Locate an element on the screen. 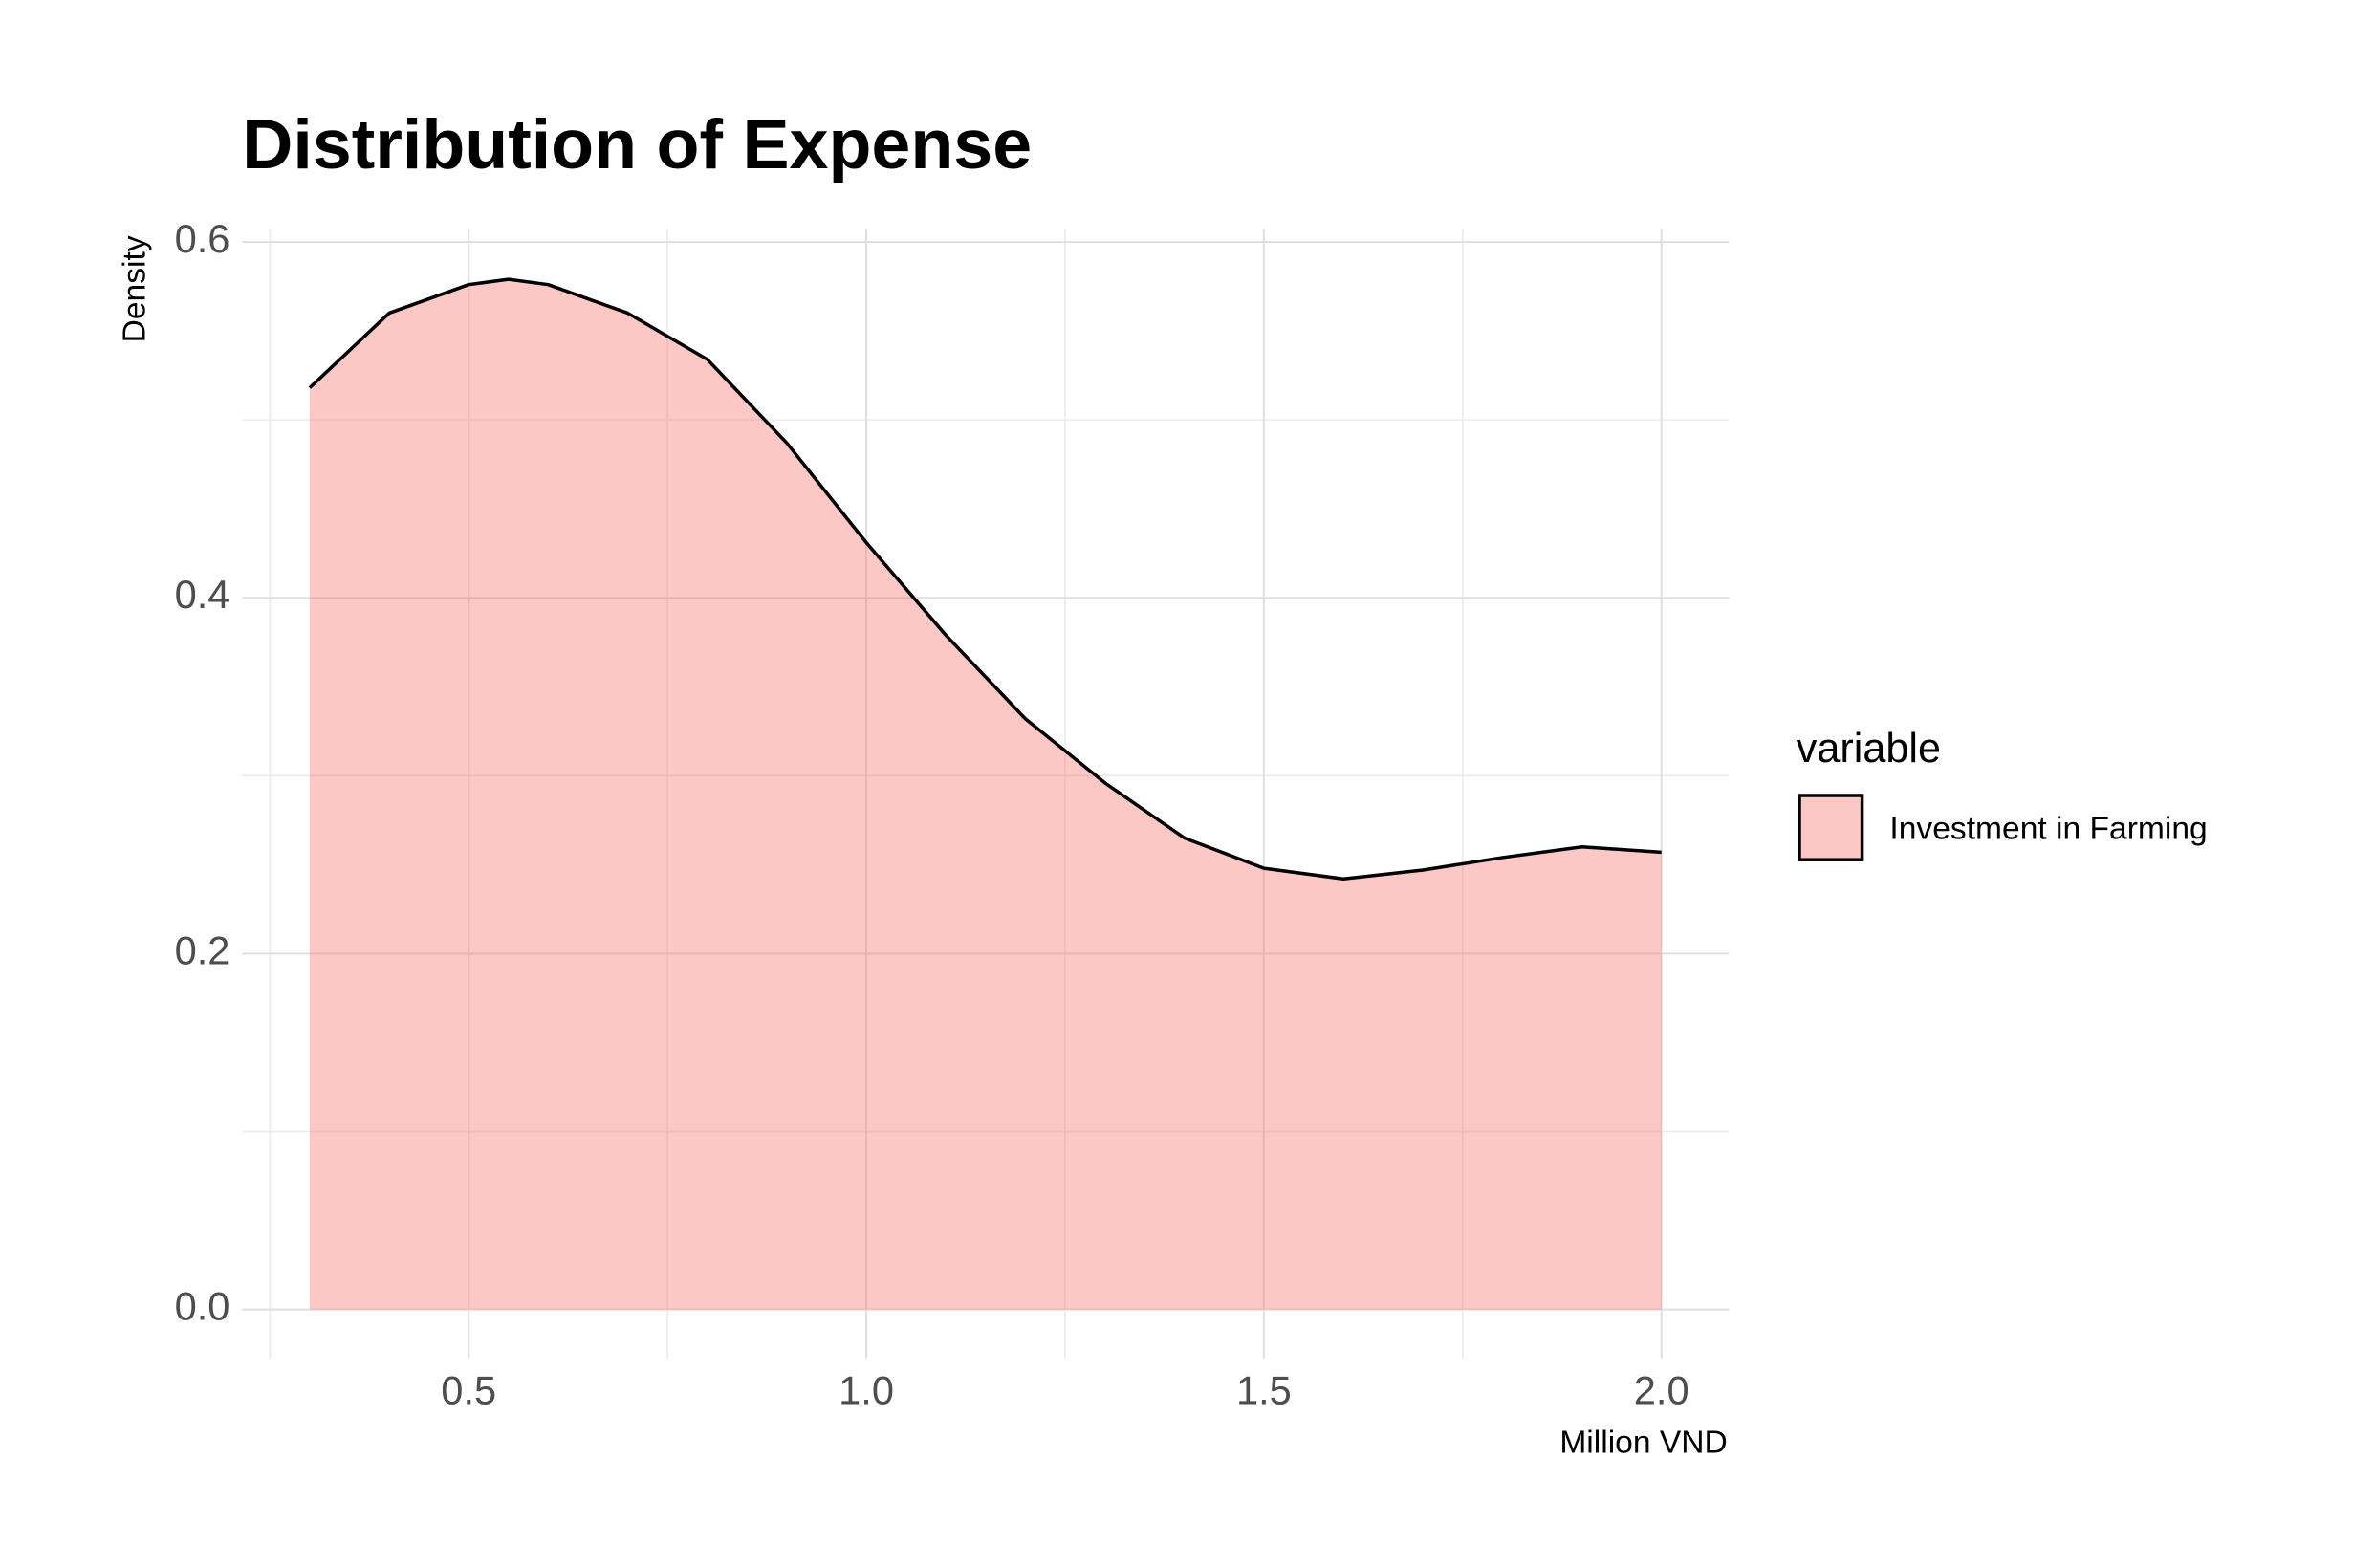  legend-title: variable is located at coordinates (1869, 749).